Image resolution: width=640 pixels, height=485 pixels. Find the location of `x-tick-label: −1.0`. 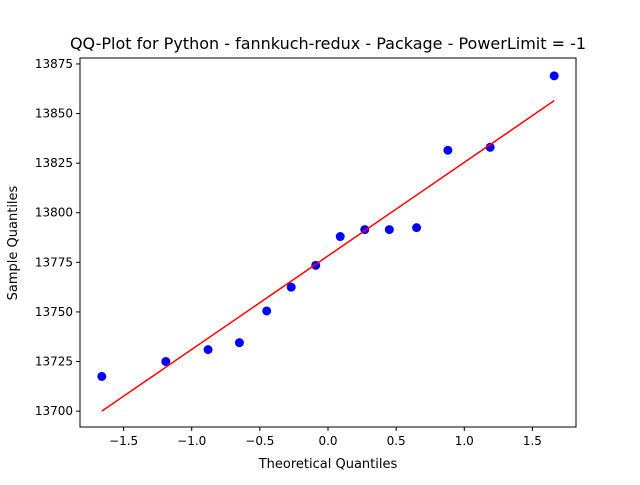

x-tick-label: −1.0 is located at coordinates (191, 441).